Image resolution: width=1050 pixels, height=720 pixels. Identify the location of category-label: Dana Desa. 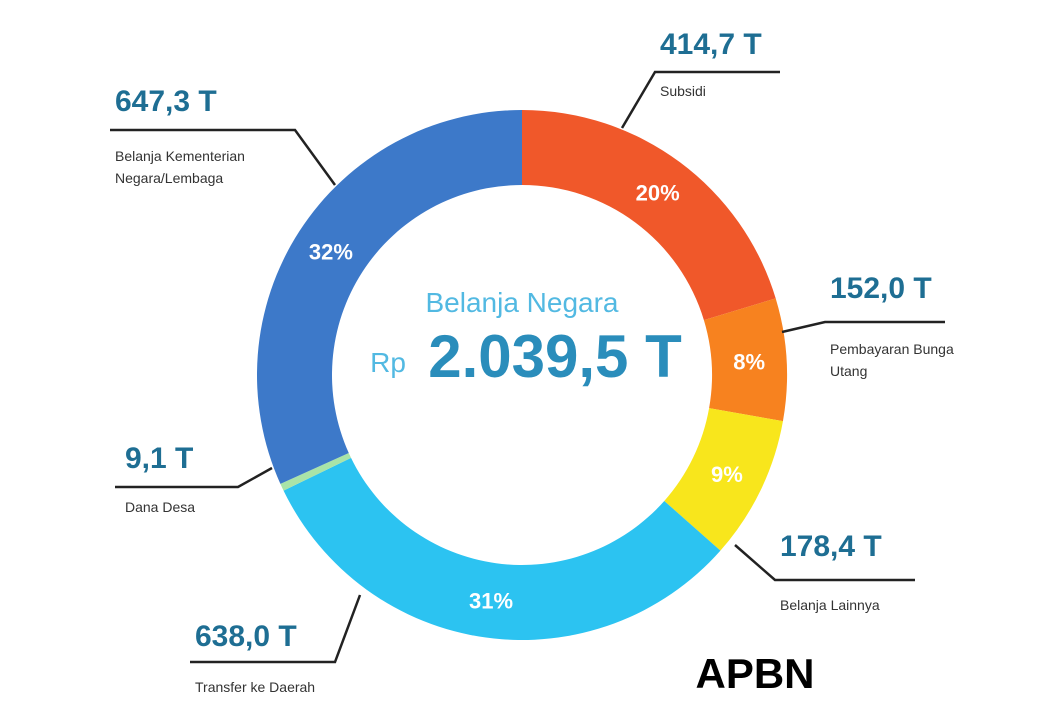
(160, 507).